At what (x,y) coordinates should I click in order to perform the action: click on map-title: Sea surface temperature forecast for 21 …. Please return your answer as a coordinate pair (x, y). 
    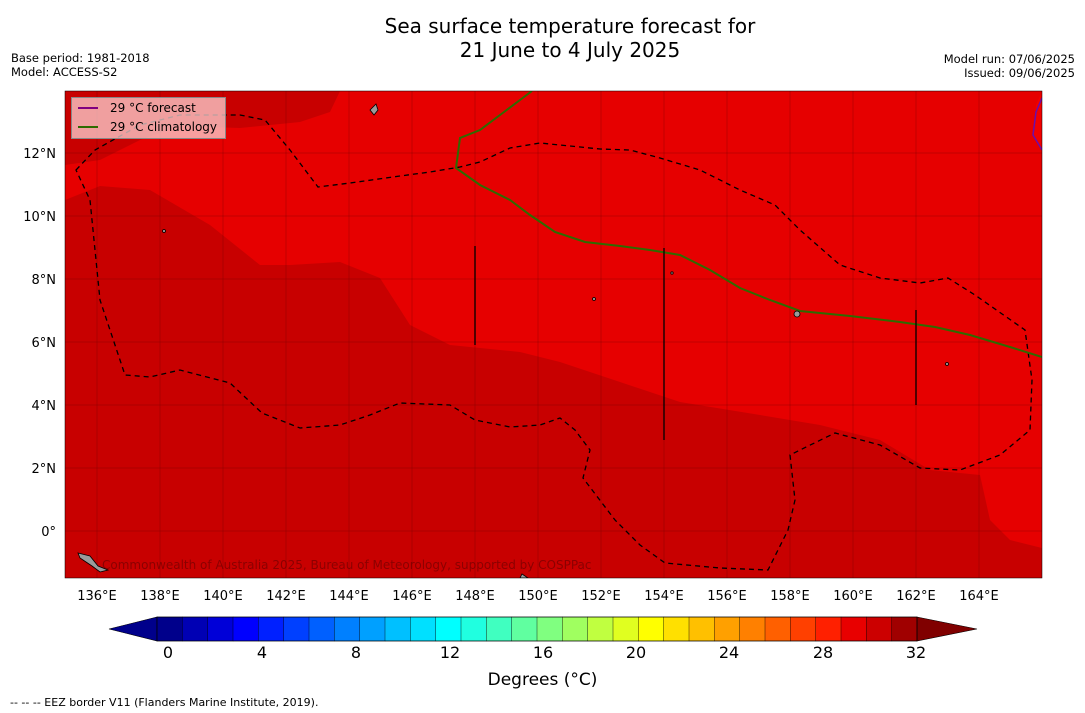
    Looking at the image, I should click on (570, 38).